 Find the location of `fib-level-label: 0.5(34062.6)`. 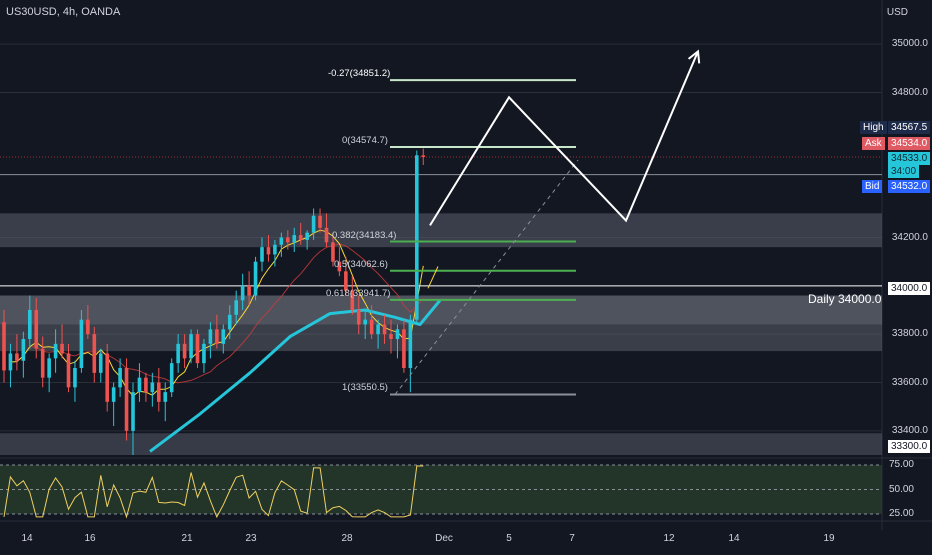

fib-level-label: 0.5(34062.6) is located at coordinates (361, 264).